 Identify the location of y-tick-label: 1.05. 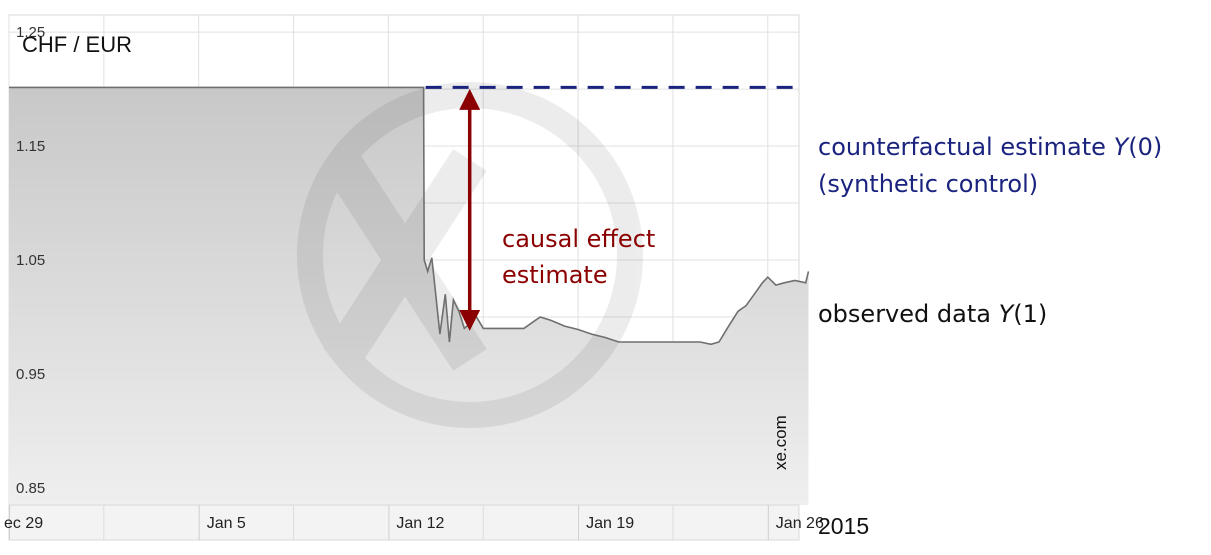
(30, 260).